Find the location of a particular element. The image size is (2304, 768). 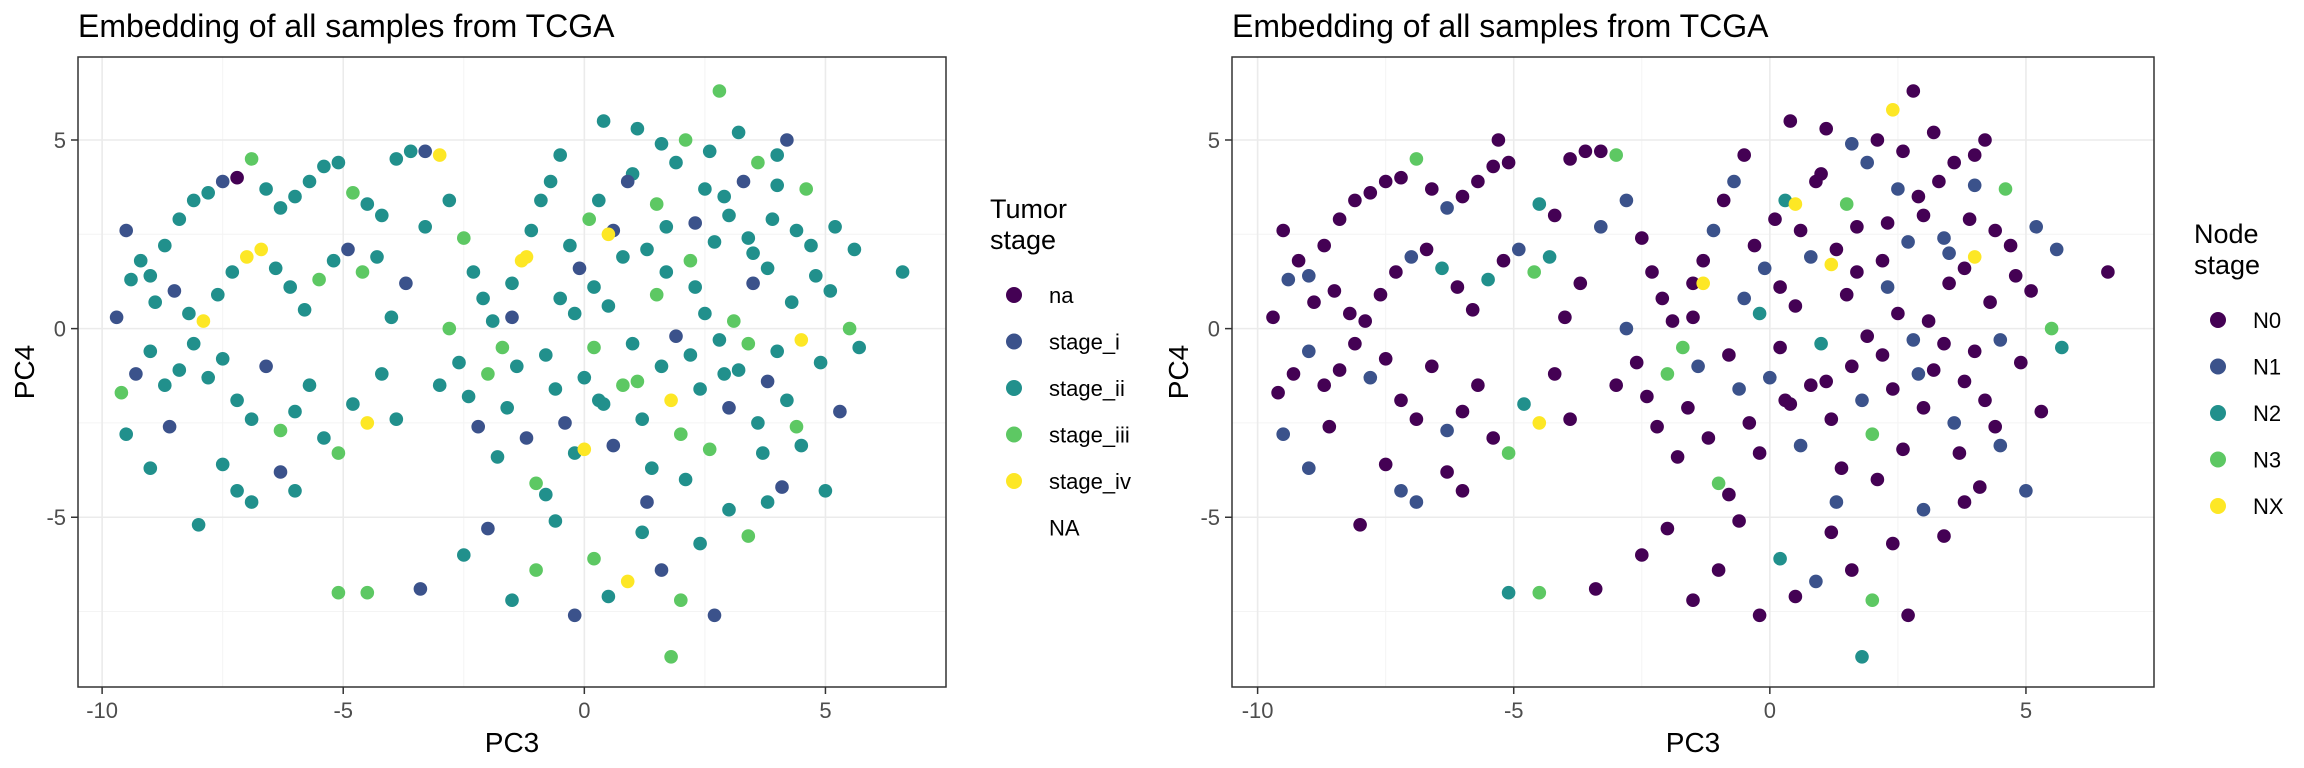

x-axis-title: PC3 is located at coordinates (512, 742).